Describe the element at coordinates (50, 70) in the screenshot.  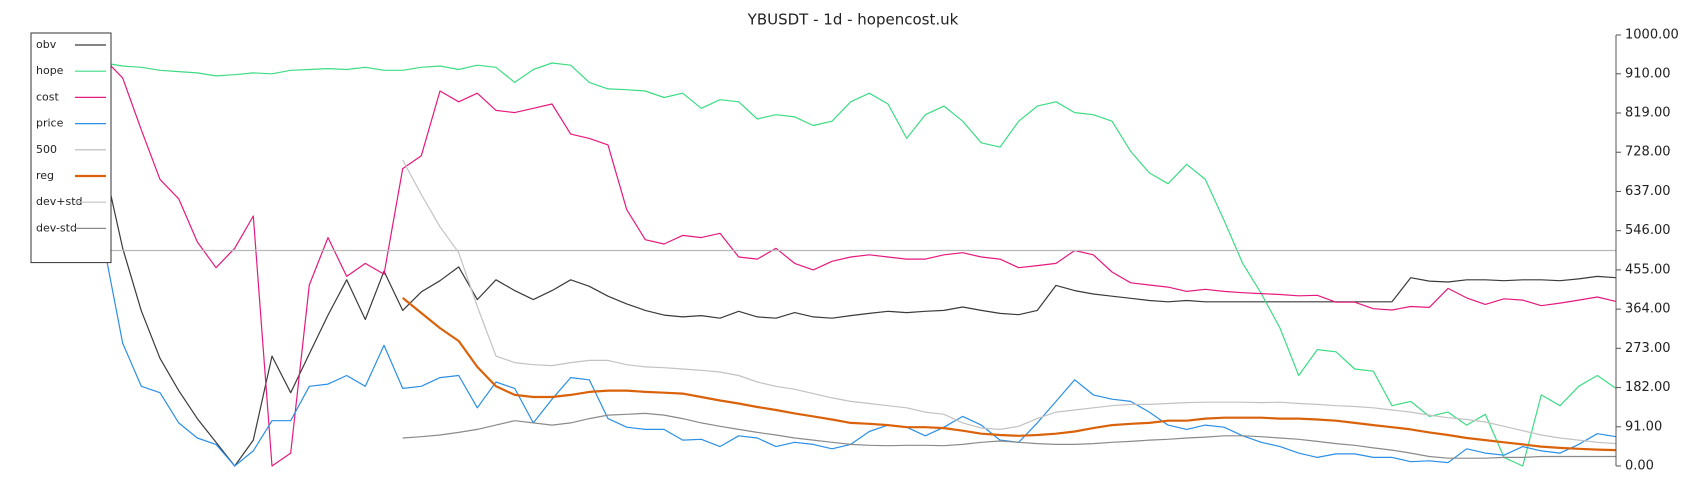
I see `legend-label: hope` at that location.